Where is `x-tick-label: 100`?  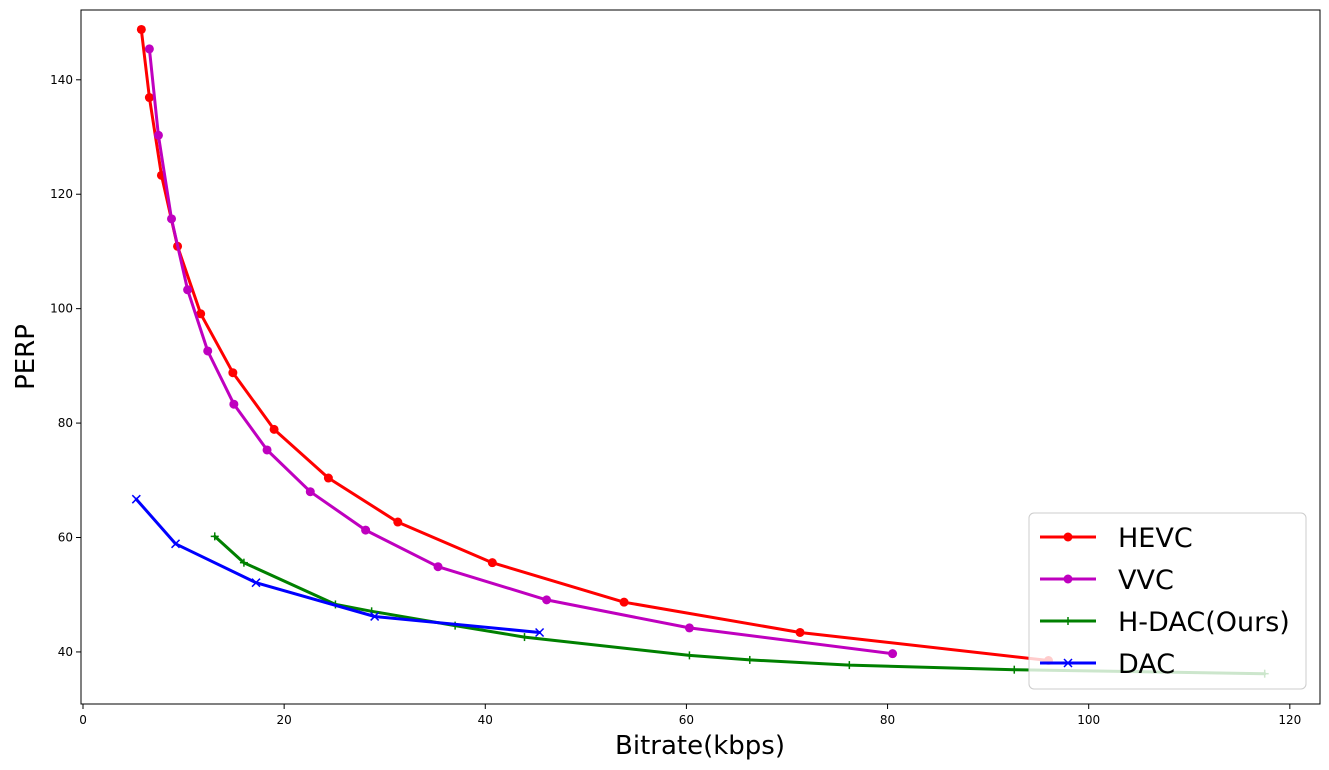
x-tick-label: 100 is located at coordinates (1088, 720).